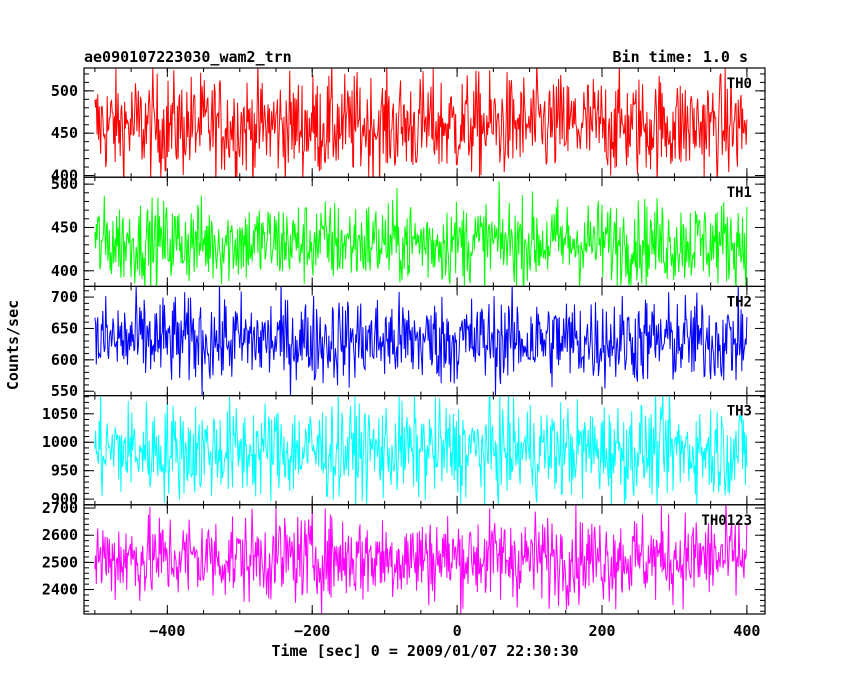 The height and width of the screenshot is (680, 850). What do you see at coordinates (64, 471) in the screenshot?
I see `y-tick-label-th3: 950` at bounding box center [64, 471].